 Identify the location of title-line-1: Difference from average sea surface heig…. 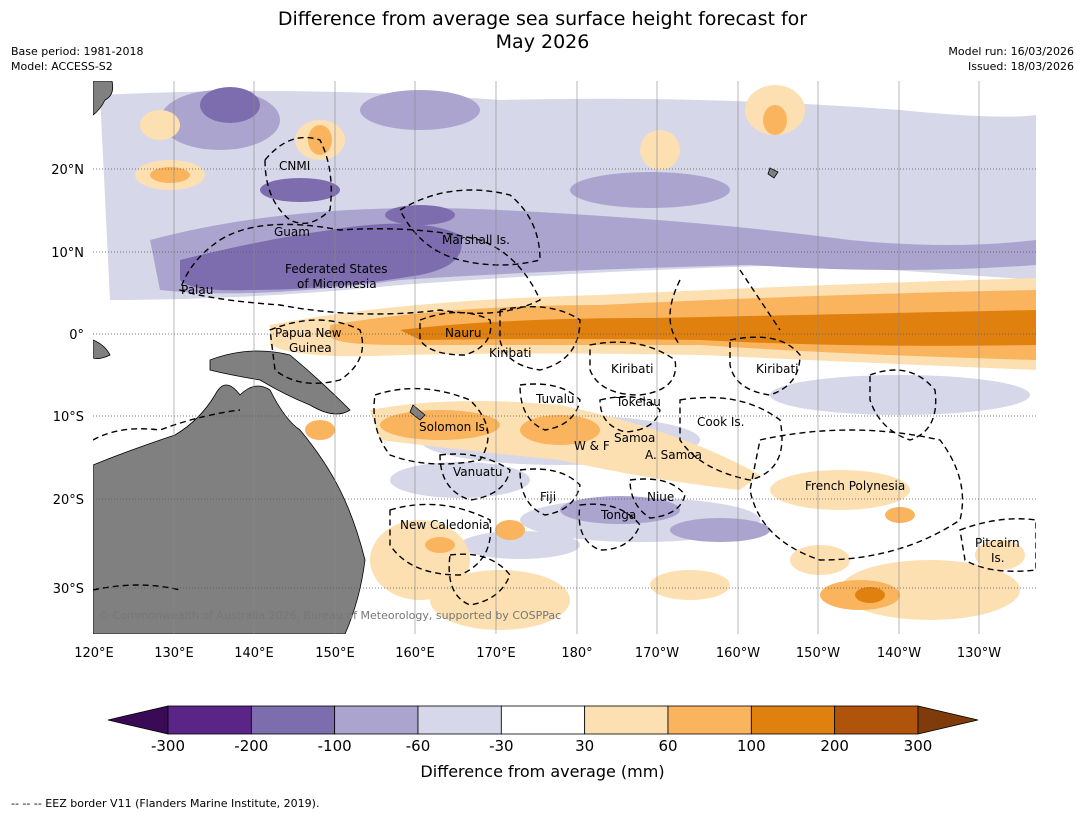
(542, 19).